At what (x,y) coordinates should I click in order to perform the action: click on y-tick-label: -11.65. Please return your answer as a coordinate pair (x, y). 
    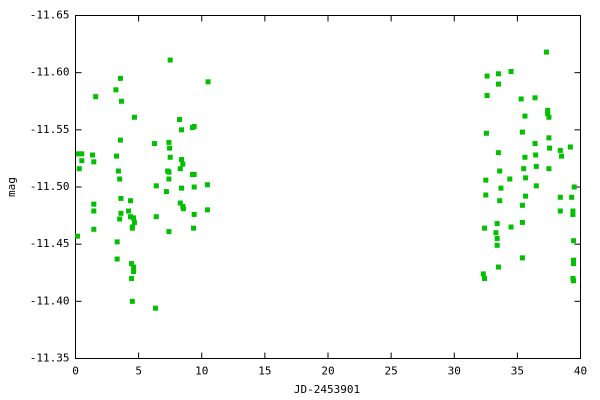
    Looking at the image, I should click on (50, 15).